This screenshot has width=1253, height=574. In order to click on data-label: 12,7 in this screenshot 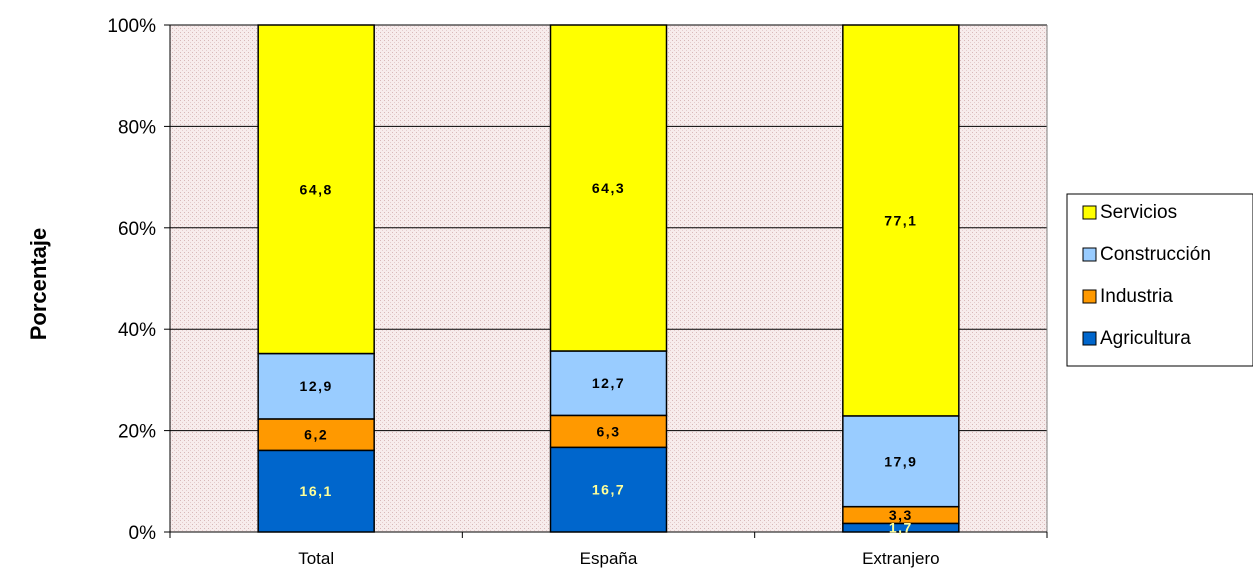, I will do `click(608, 383)`.